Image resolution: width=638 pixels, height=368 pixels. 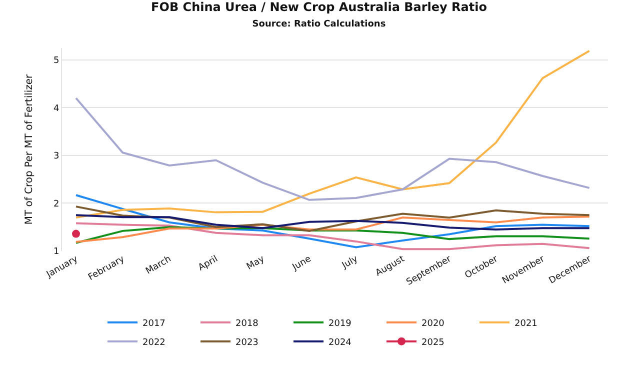 I want to click on y-tick-label: 3, so click(x=56, y=157).